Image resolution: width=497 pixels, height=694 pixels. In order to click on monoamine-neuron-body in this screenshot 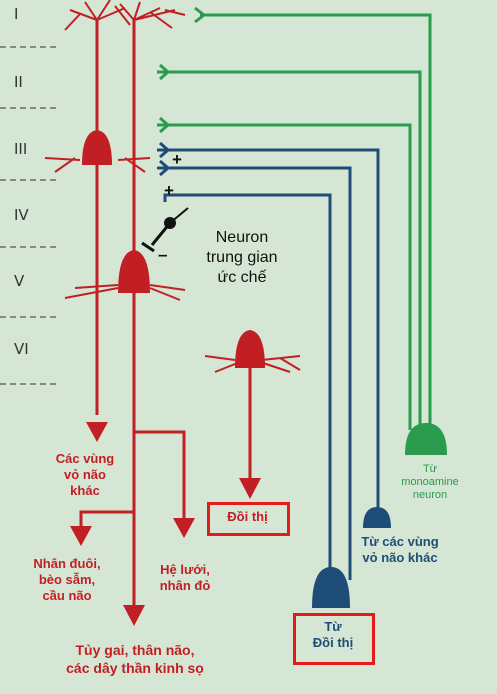, I will do `click(426, 439)`.